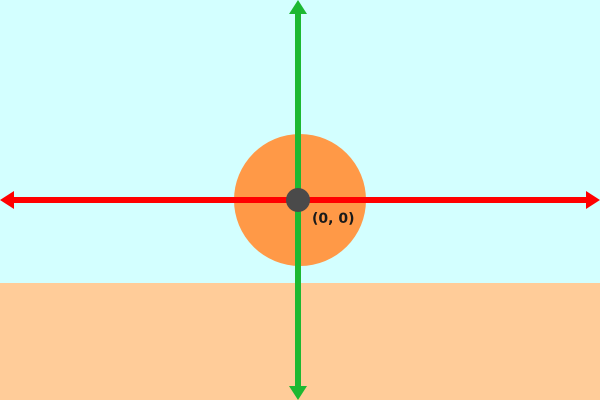 This screenshot has height=400, width=600. I want to click on x-axis-right-arrow-icon, so click(593, 200).